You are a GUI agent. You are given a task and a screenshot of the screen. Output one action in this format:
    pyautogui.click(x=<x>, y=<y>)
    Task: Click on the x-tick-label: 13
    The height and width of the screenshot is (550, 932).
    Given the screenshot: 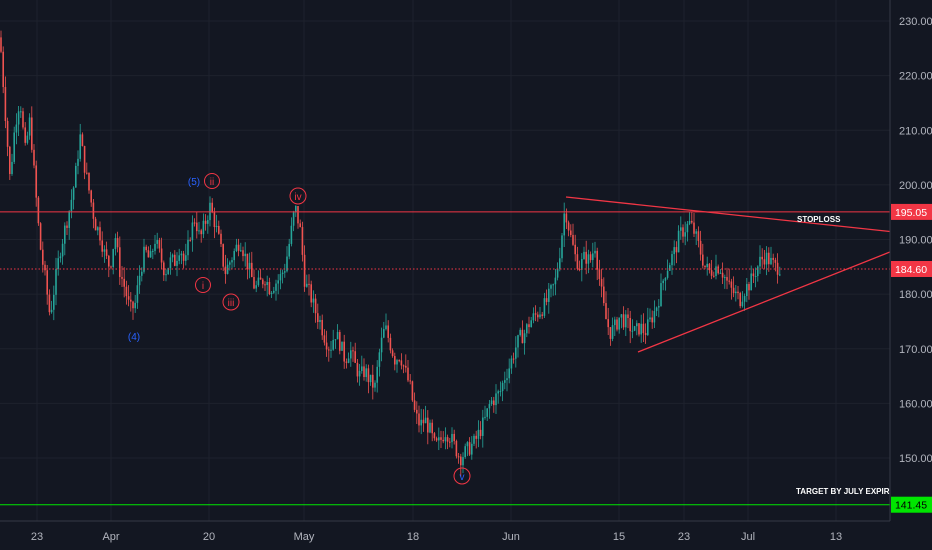 What is the action you would take?
    pyautogui.click(x=836, y=537)
    